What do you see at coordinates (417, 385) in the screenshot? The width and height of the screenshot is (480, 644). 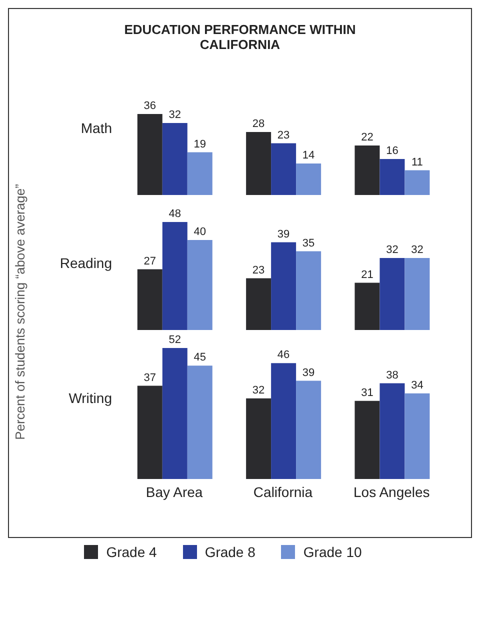 I see `data-label: 34` at bounding box center [417, 385].